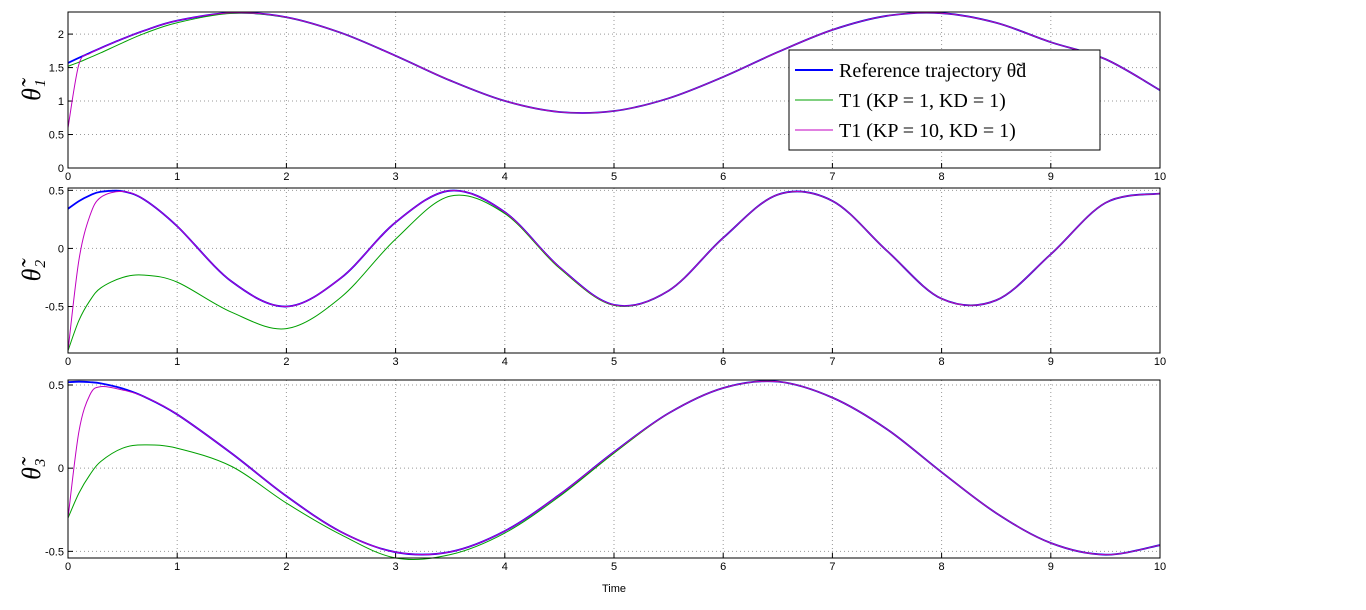  Describe the element at coordinates (31, 270) in the screenshot. I see `y-axis-label: θ̃₂` at that location.